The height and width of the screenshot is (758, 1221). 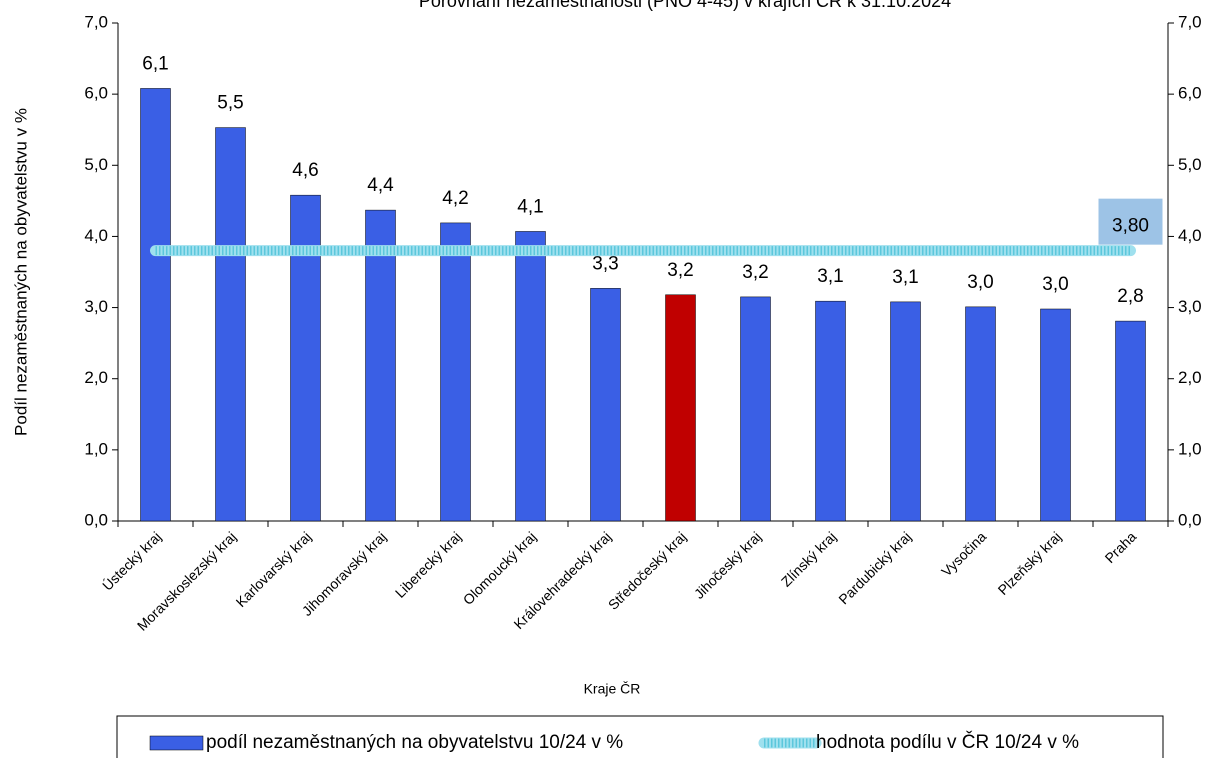 What do you see at coordinates (612, 689) in the screenshot?
I see `x-axis-title: Kraje ČR` at bounding box center [612, 689].